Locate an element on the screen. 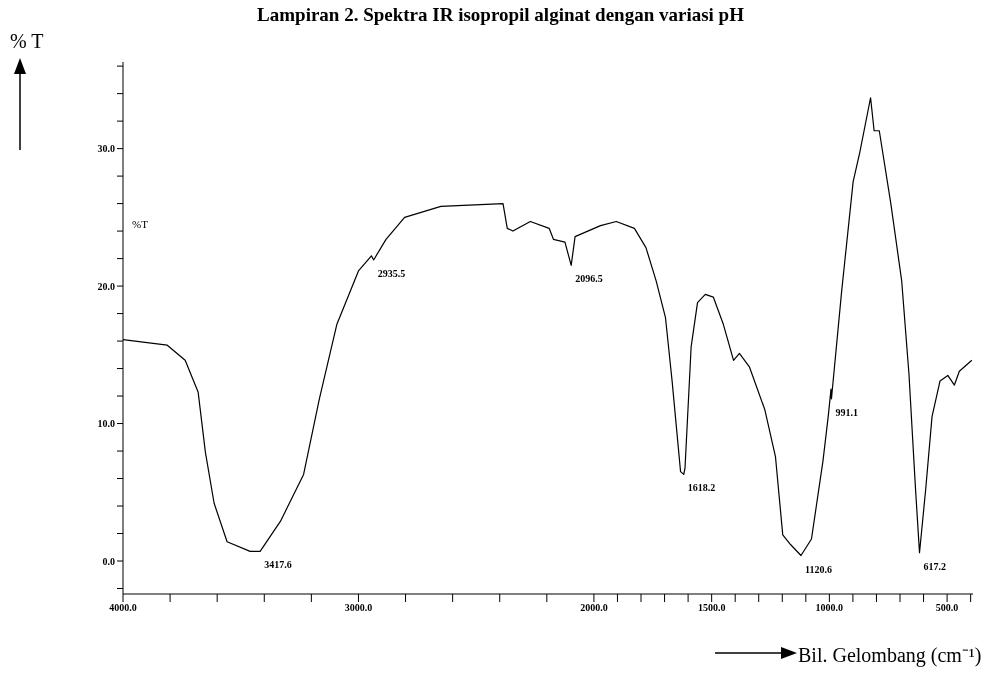 Image resolution: width=1001 pixels, height=673 pixels. x-axis-title: Bil. Gelombang (cm⁻¹) is located at coordinates (890, 655).